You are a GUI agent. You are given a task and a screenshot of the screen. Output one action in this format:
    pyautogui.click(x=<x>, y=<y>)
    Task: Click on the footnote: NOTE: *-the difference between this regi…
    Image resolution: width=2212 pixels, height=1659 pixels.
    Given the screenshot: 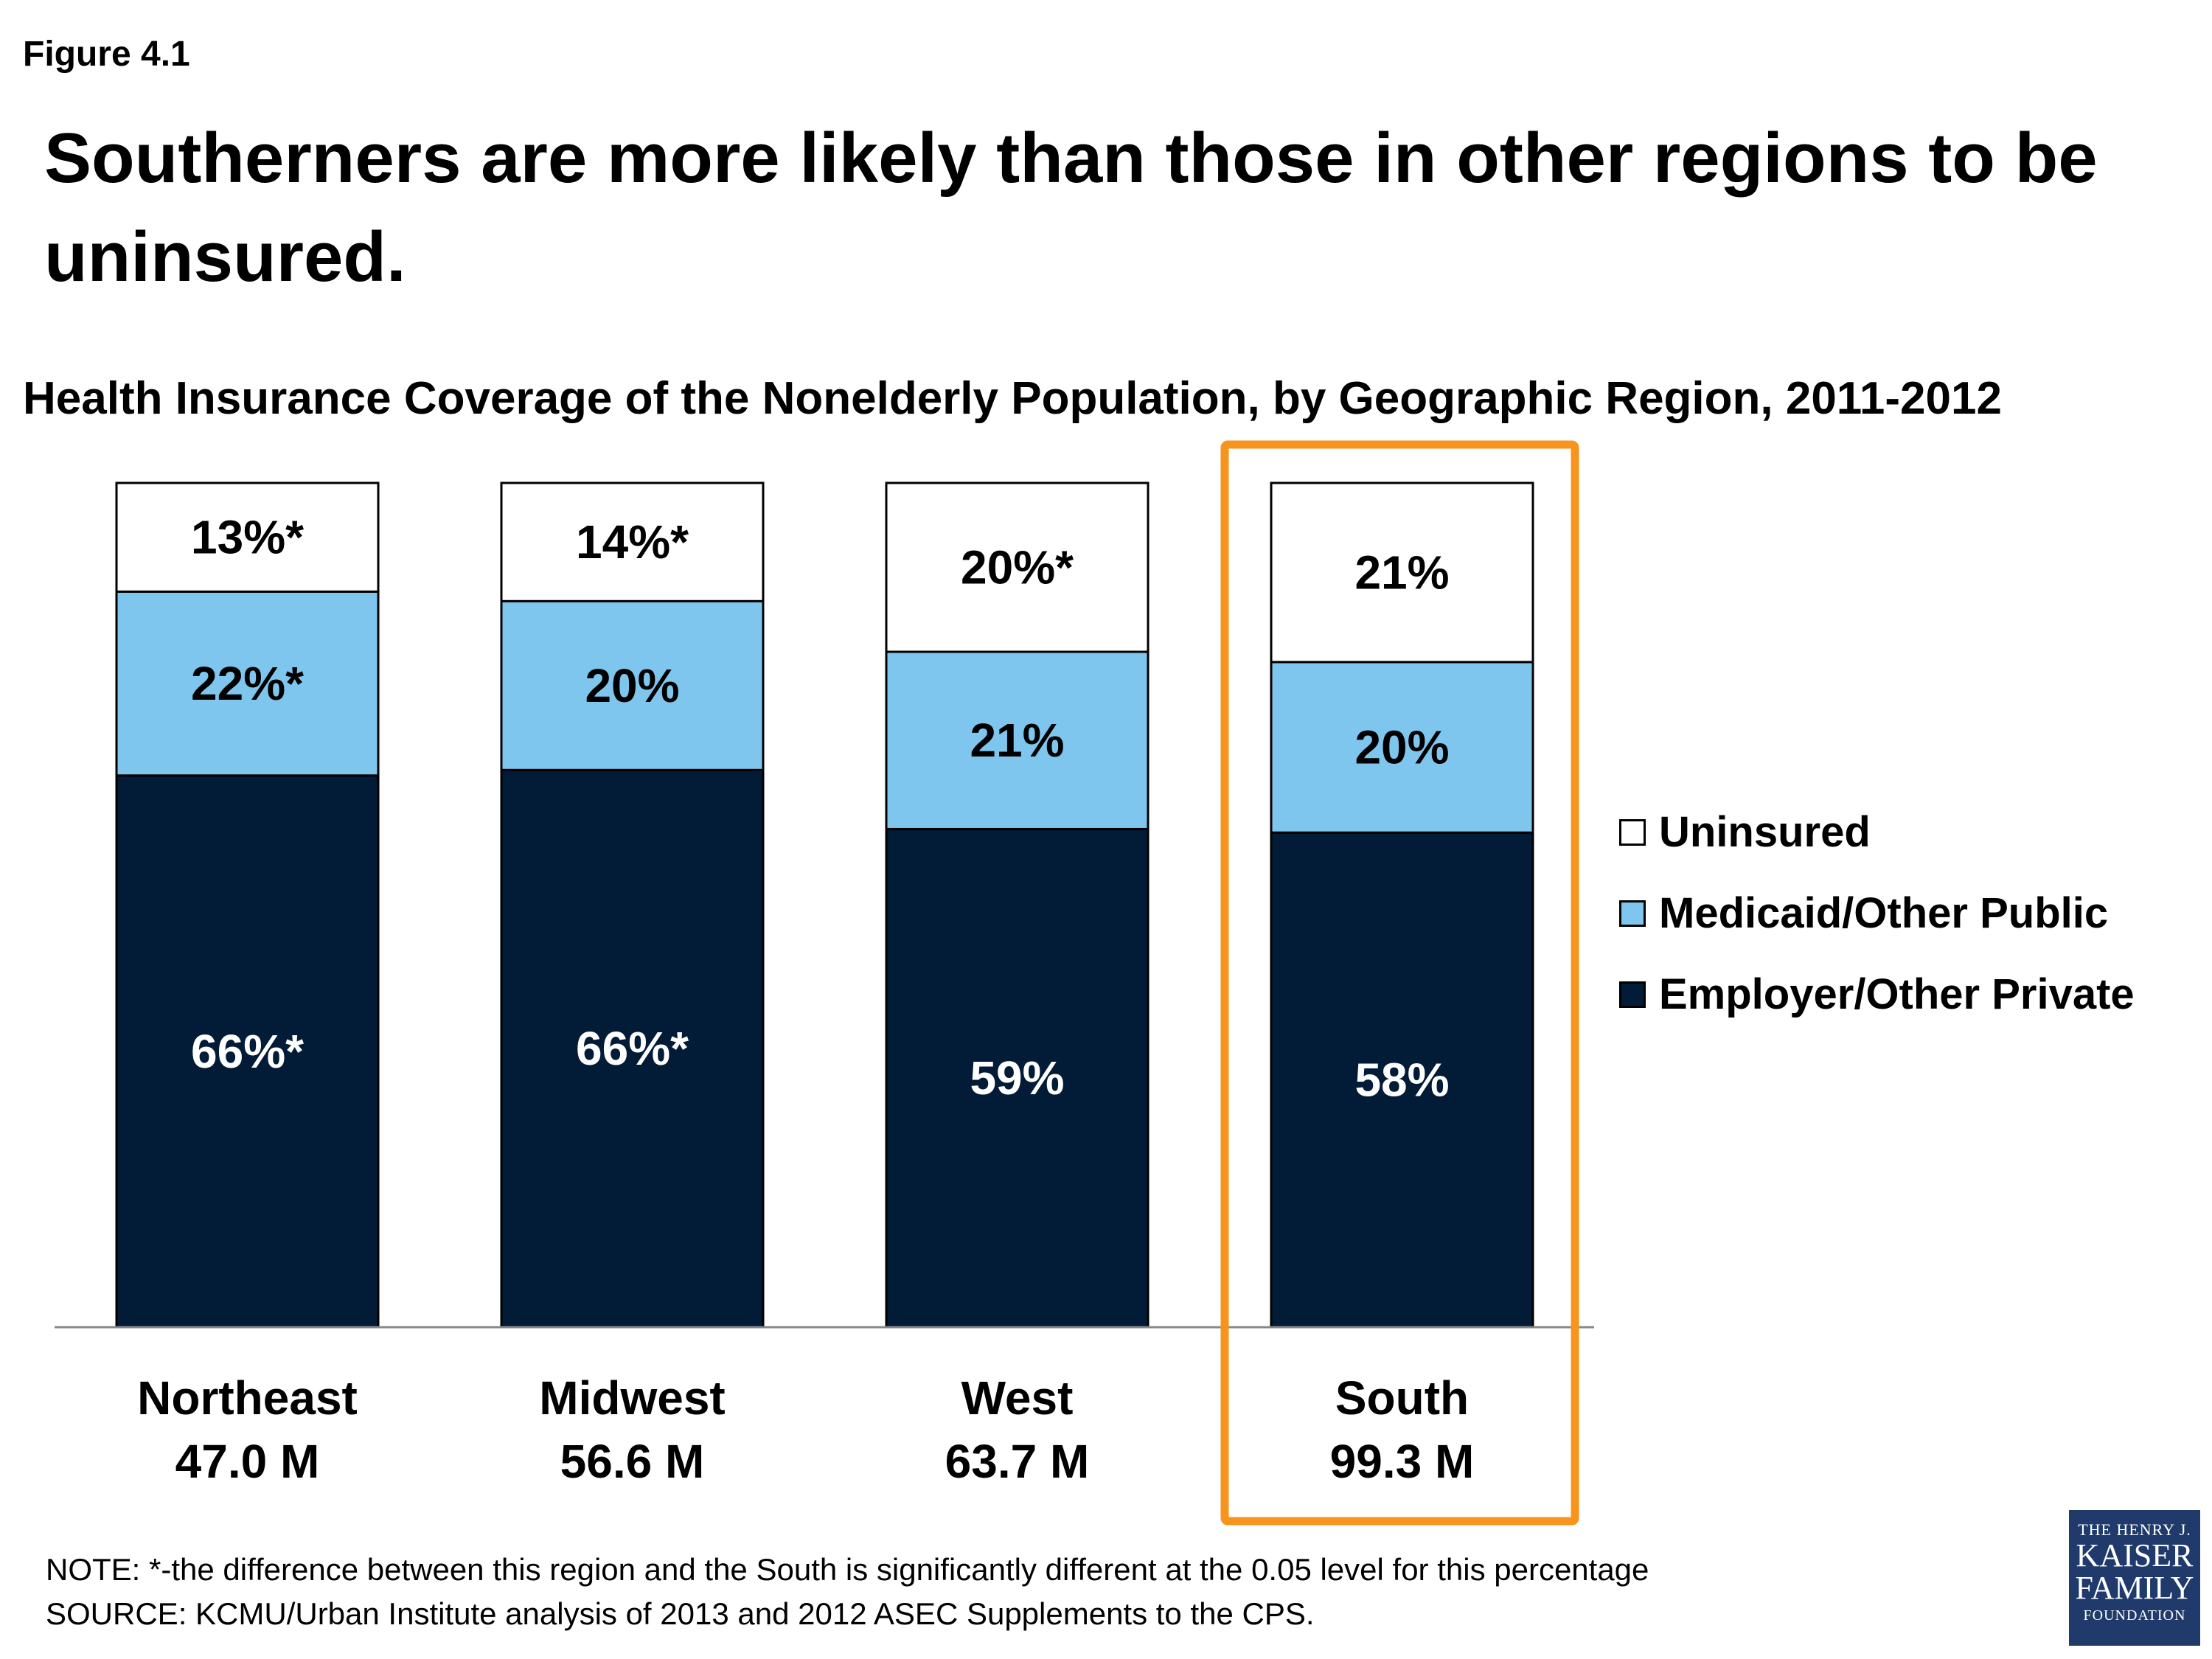 What is the action you would take?
    pyautogui.click(x=847, y=1569)
    